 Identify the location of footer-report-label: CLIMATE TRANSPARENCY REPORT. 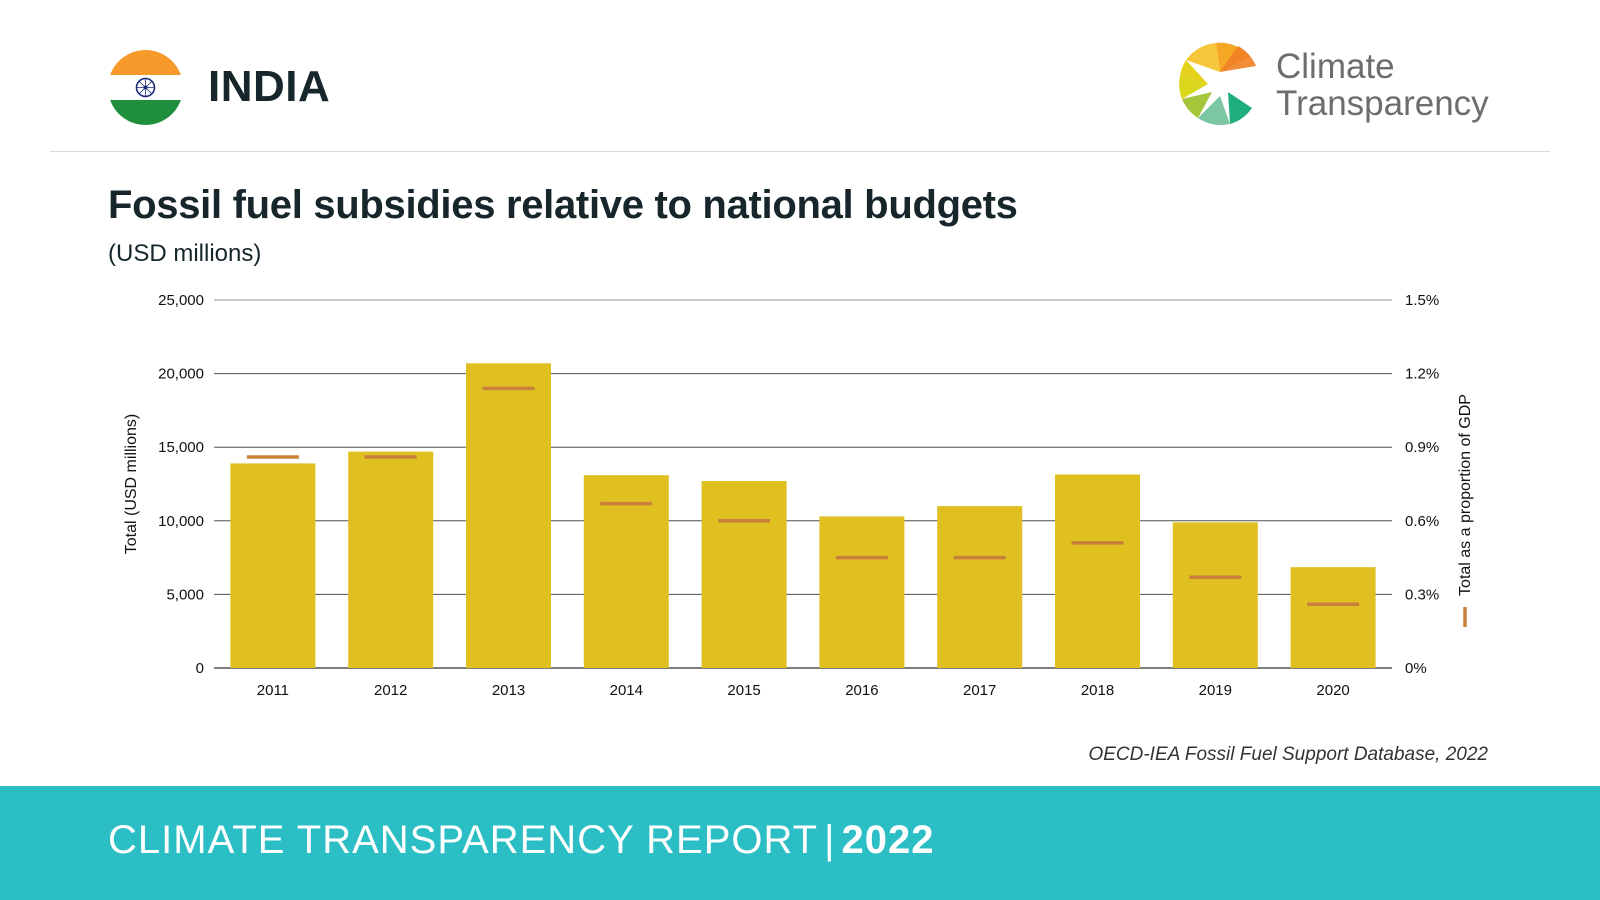
(463, 840).